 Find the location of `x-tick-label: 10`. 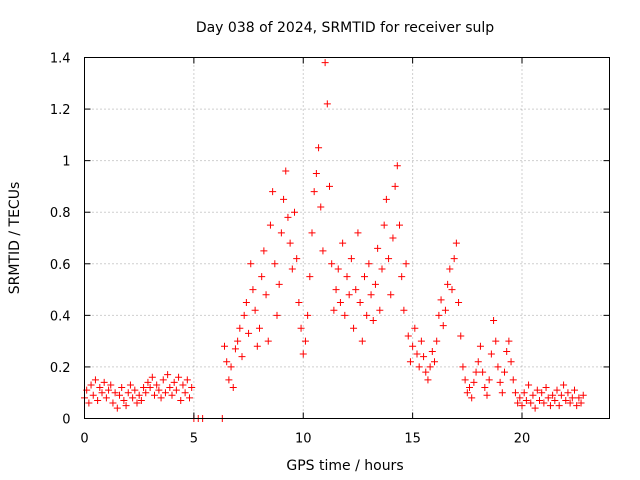

x-tick-label: 10 is located at coordinates (303, 439).